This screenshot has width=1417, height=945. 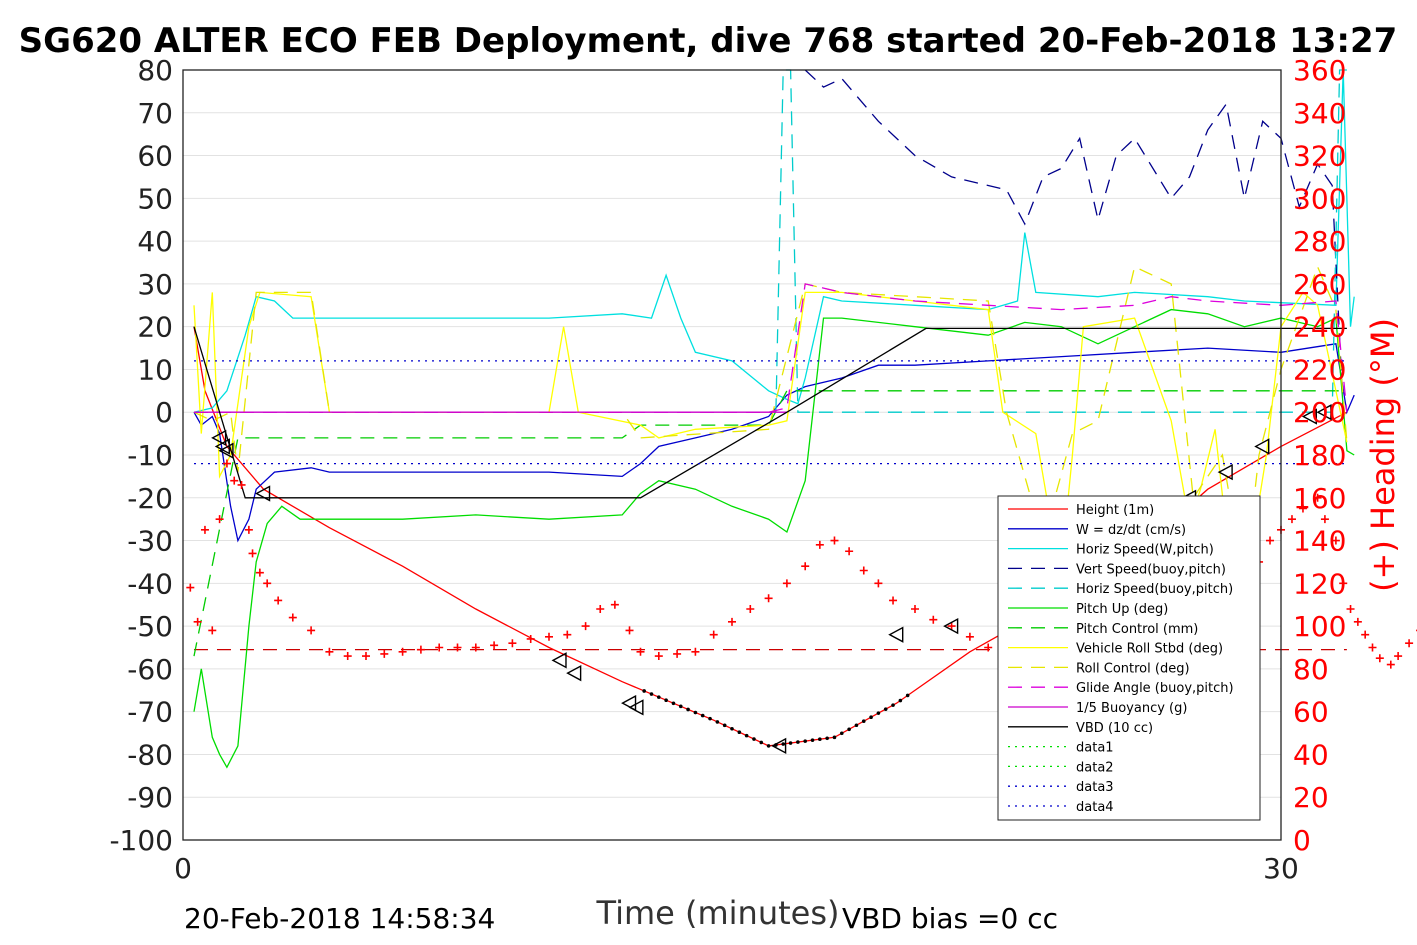 What do you see at coordinates (155, 369) in the screenshot?
I see `y-tick-label: 10` at bounding box center [155, 369].